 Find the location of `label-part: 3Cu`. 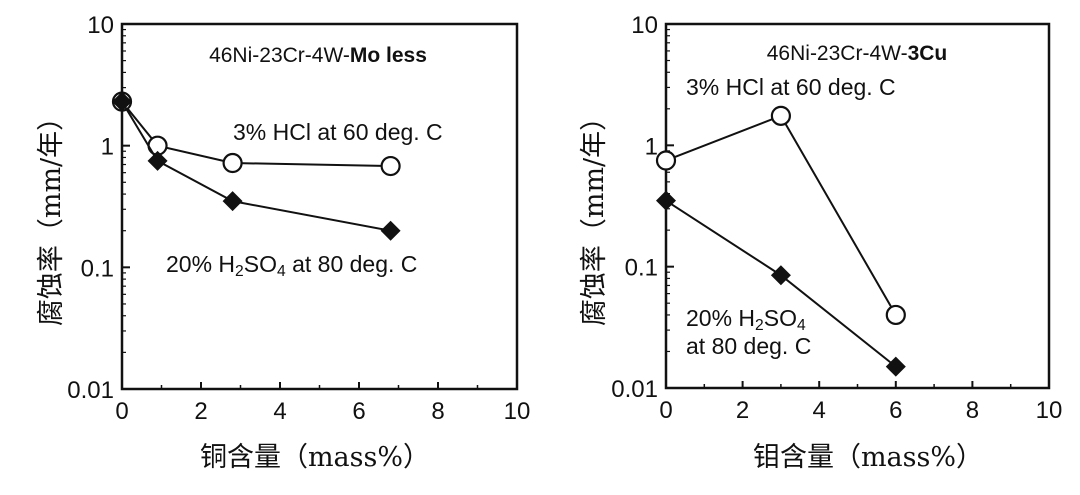

label-part: 3Cu is located at coordinates (928, 53).